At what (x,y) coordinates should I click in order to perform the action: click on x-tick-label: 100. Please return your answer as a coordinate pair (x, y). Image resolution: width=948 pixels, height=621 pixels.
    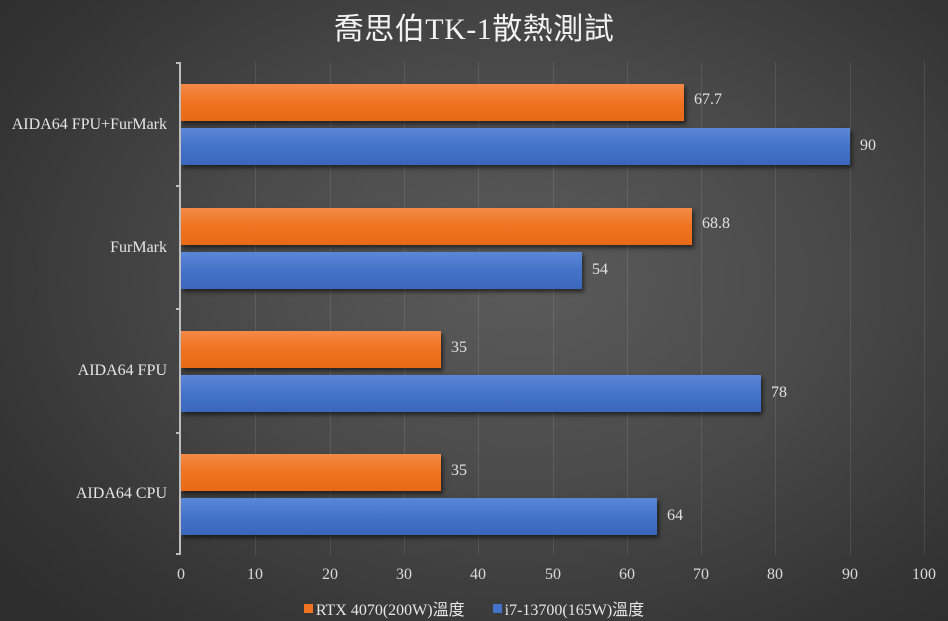
    Looking at the image, I should click on (924, 574).